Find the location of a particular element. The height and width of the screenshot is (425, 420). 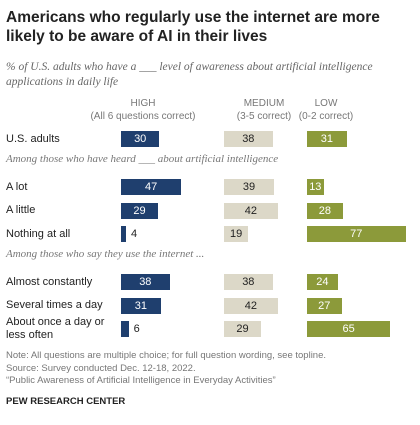

category-label: U.S. adults is located at coordinates (33, 138).